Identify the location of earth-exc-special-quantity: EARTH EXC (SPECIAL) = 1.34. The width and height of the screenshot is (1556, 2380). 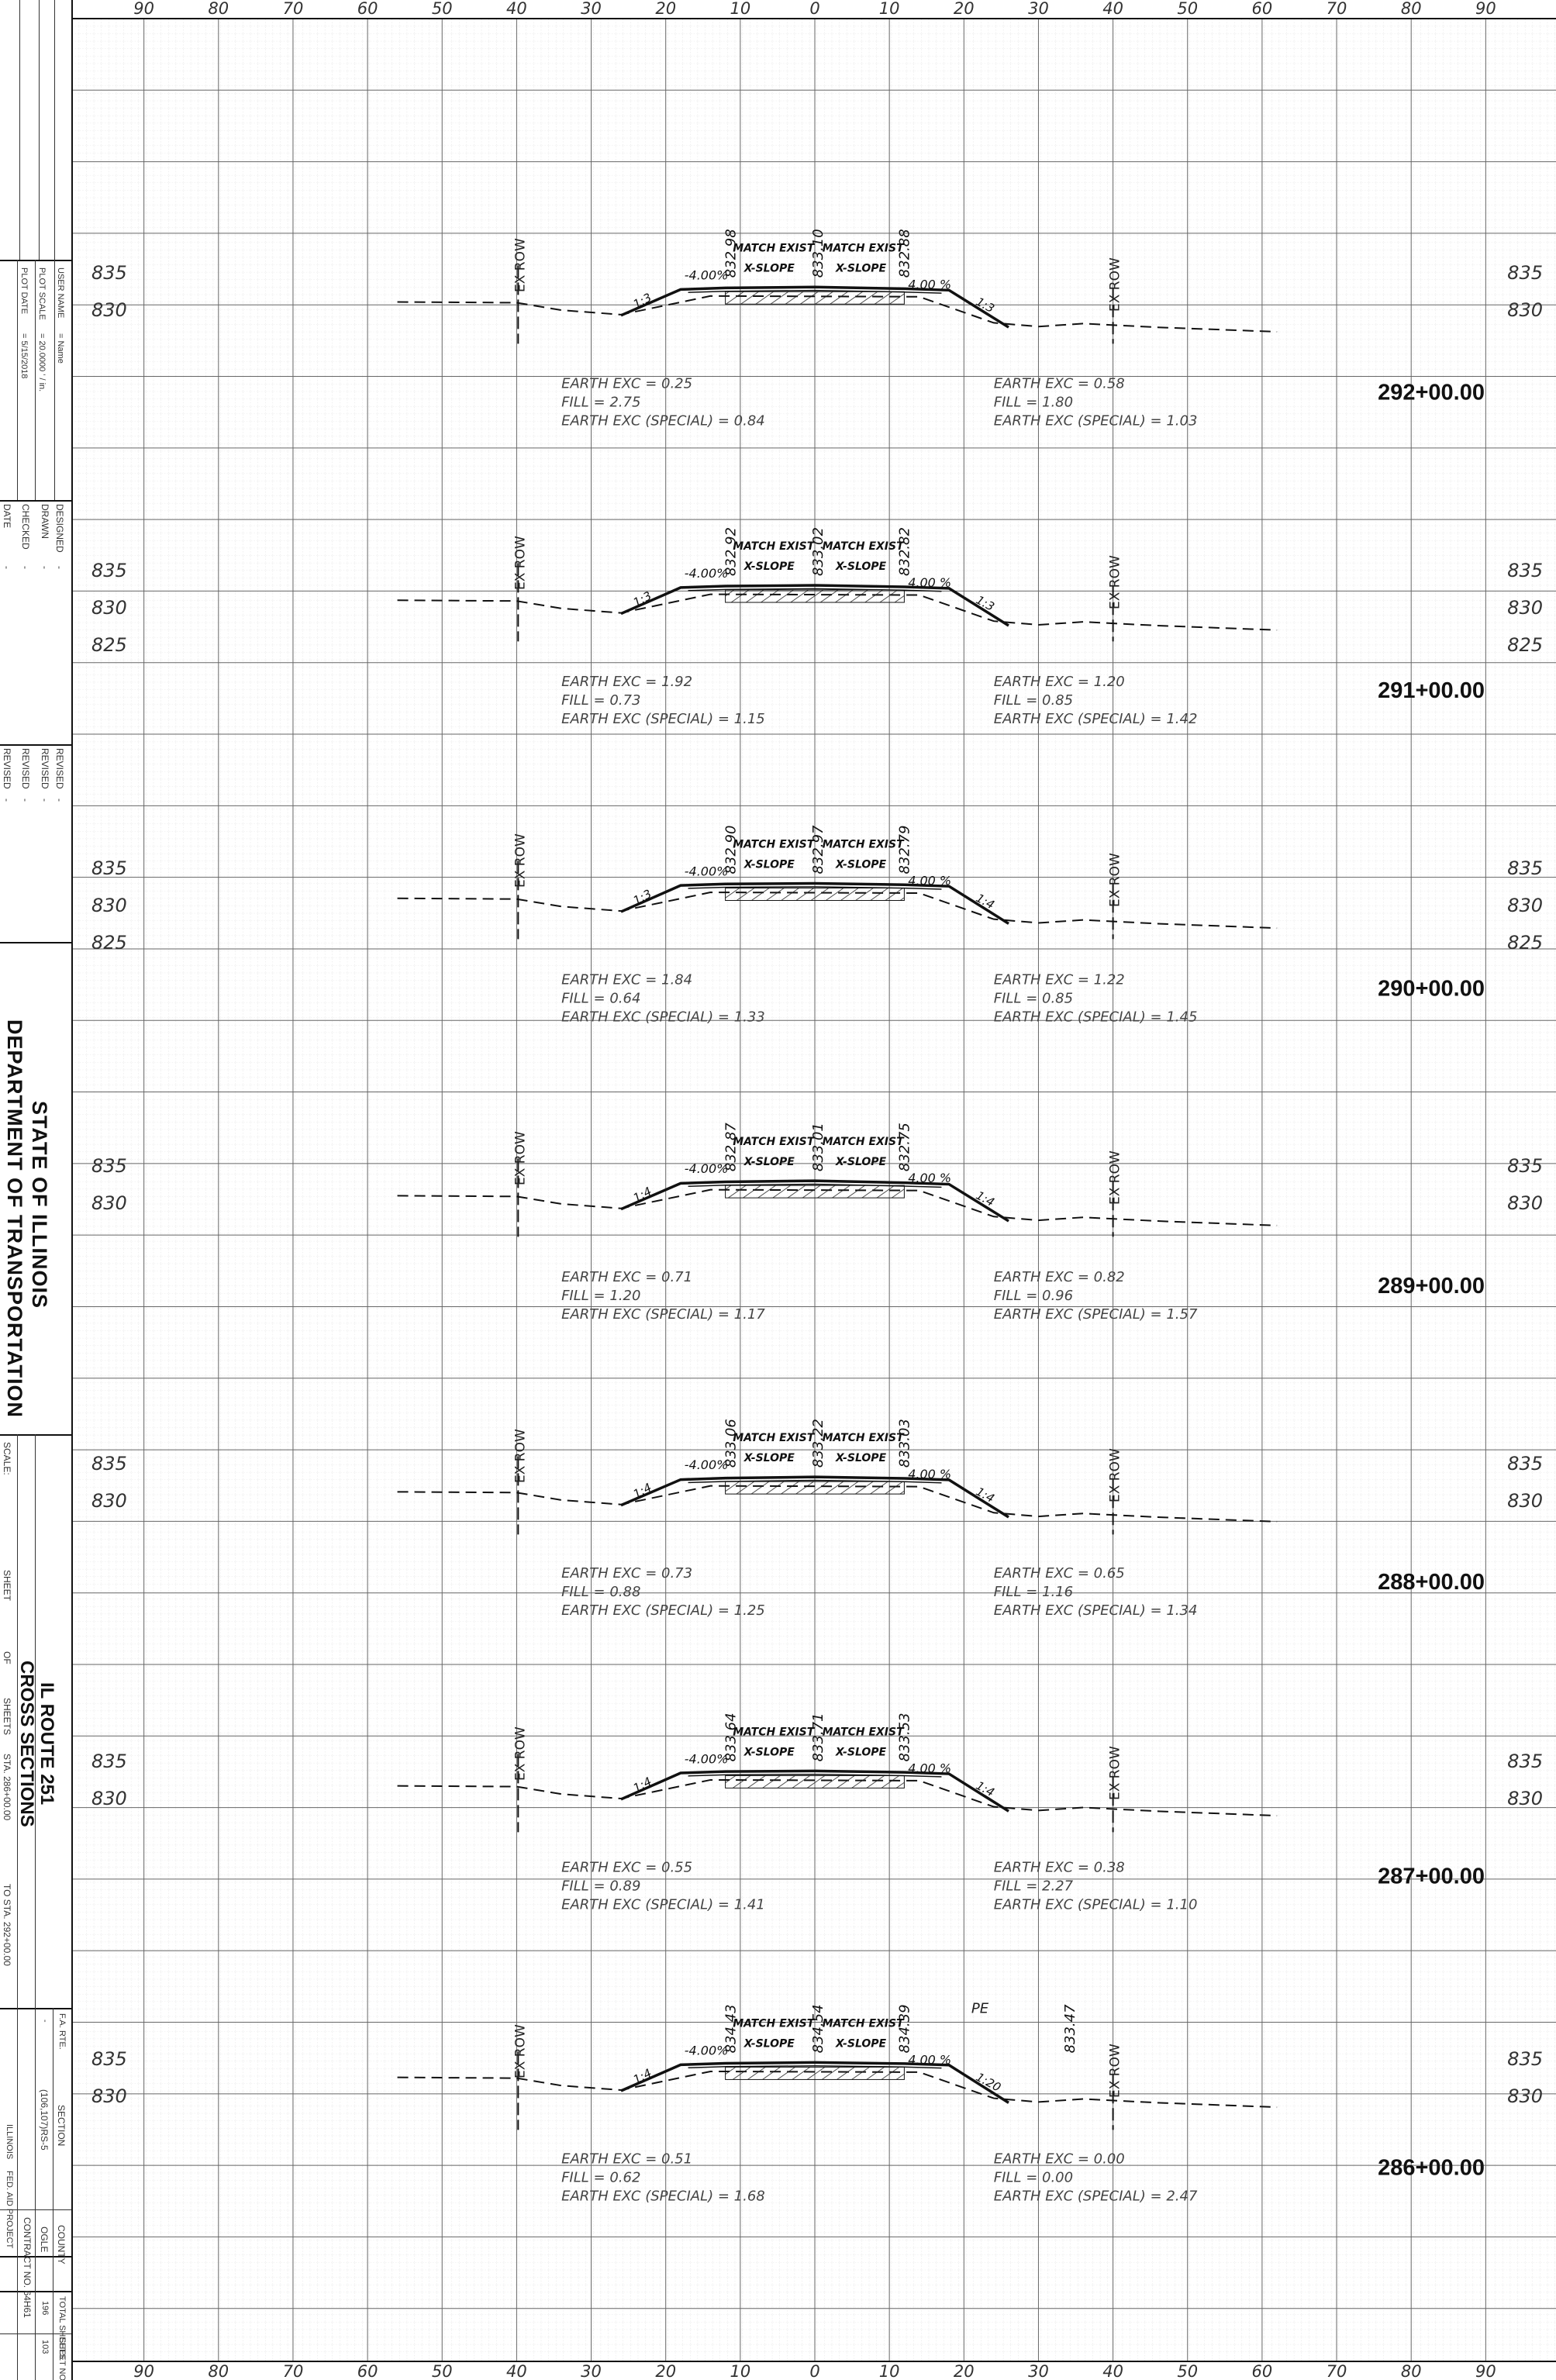
(1096, 1611).